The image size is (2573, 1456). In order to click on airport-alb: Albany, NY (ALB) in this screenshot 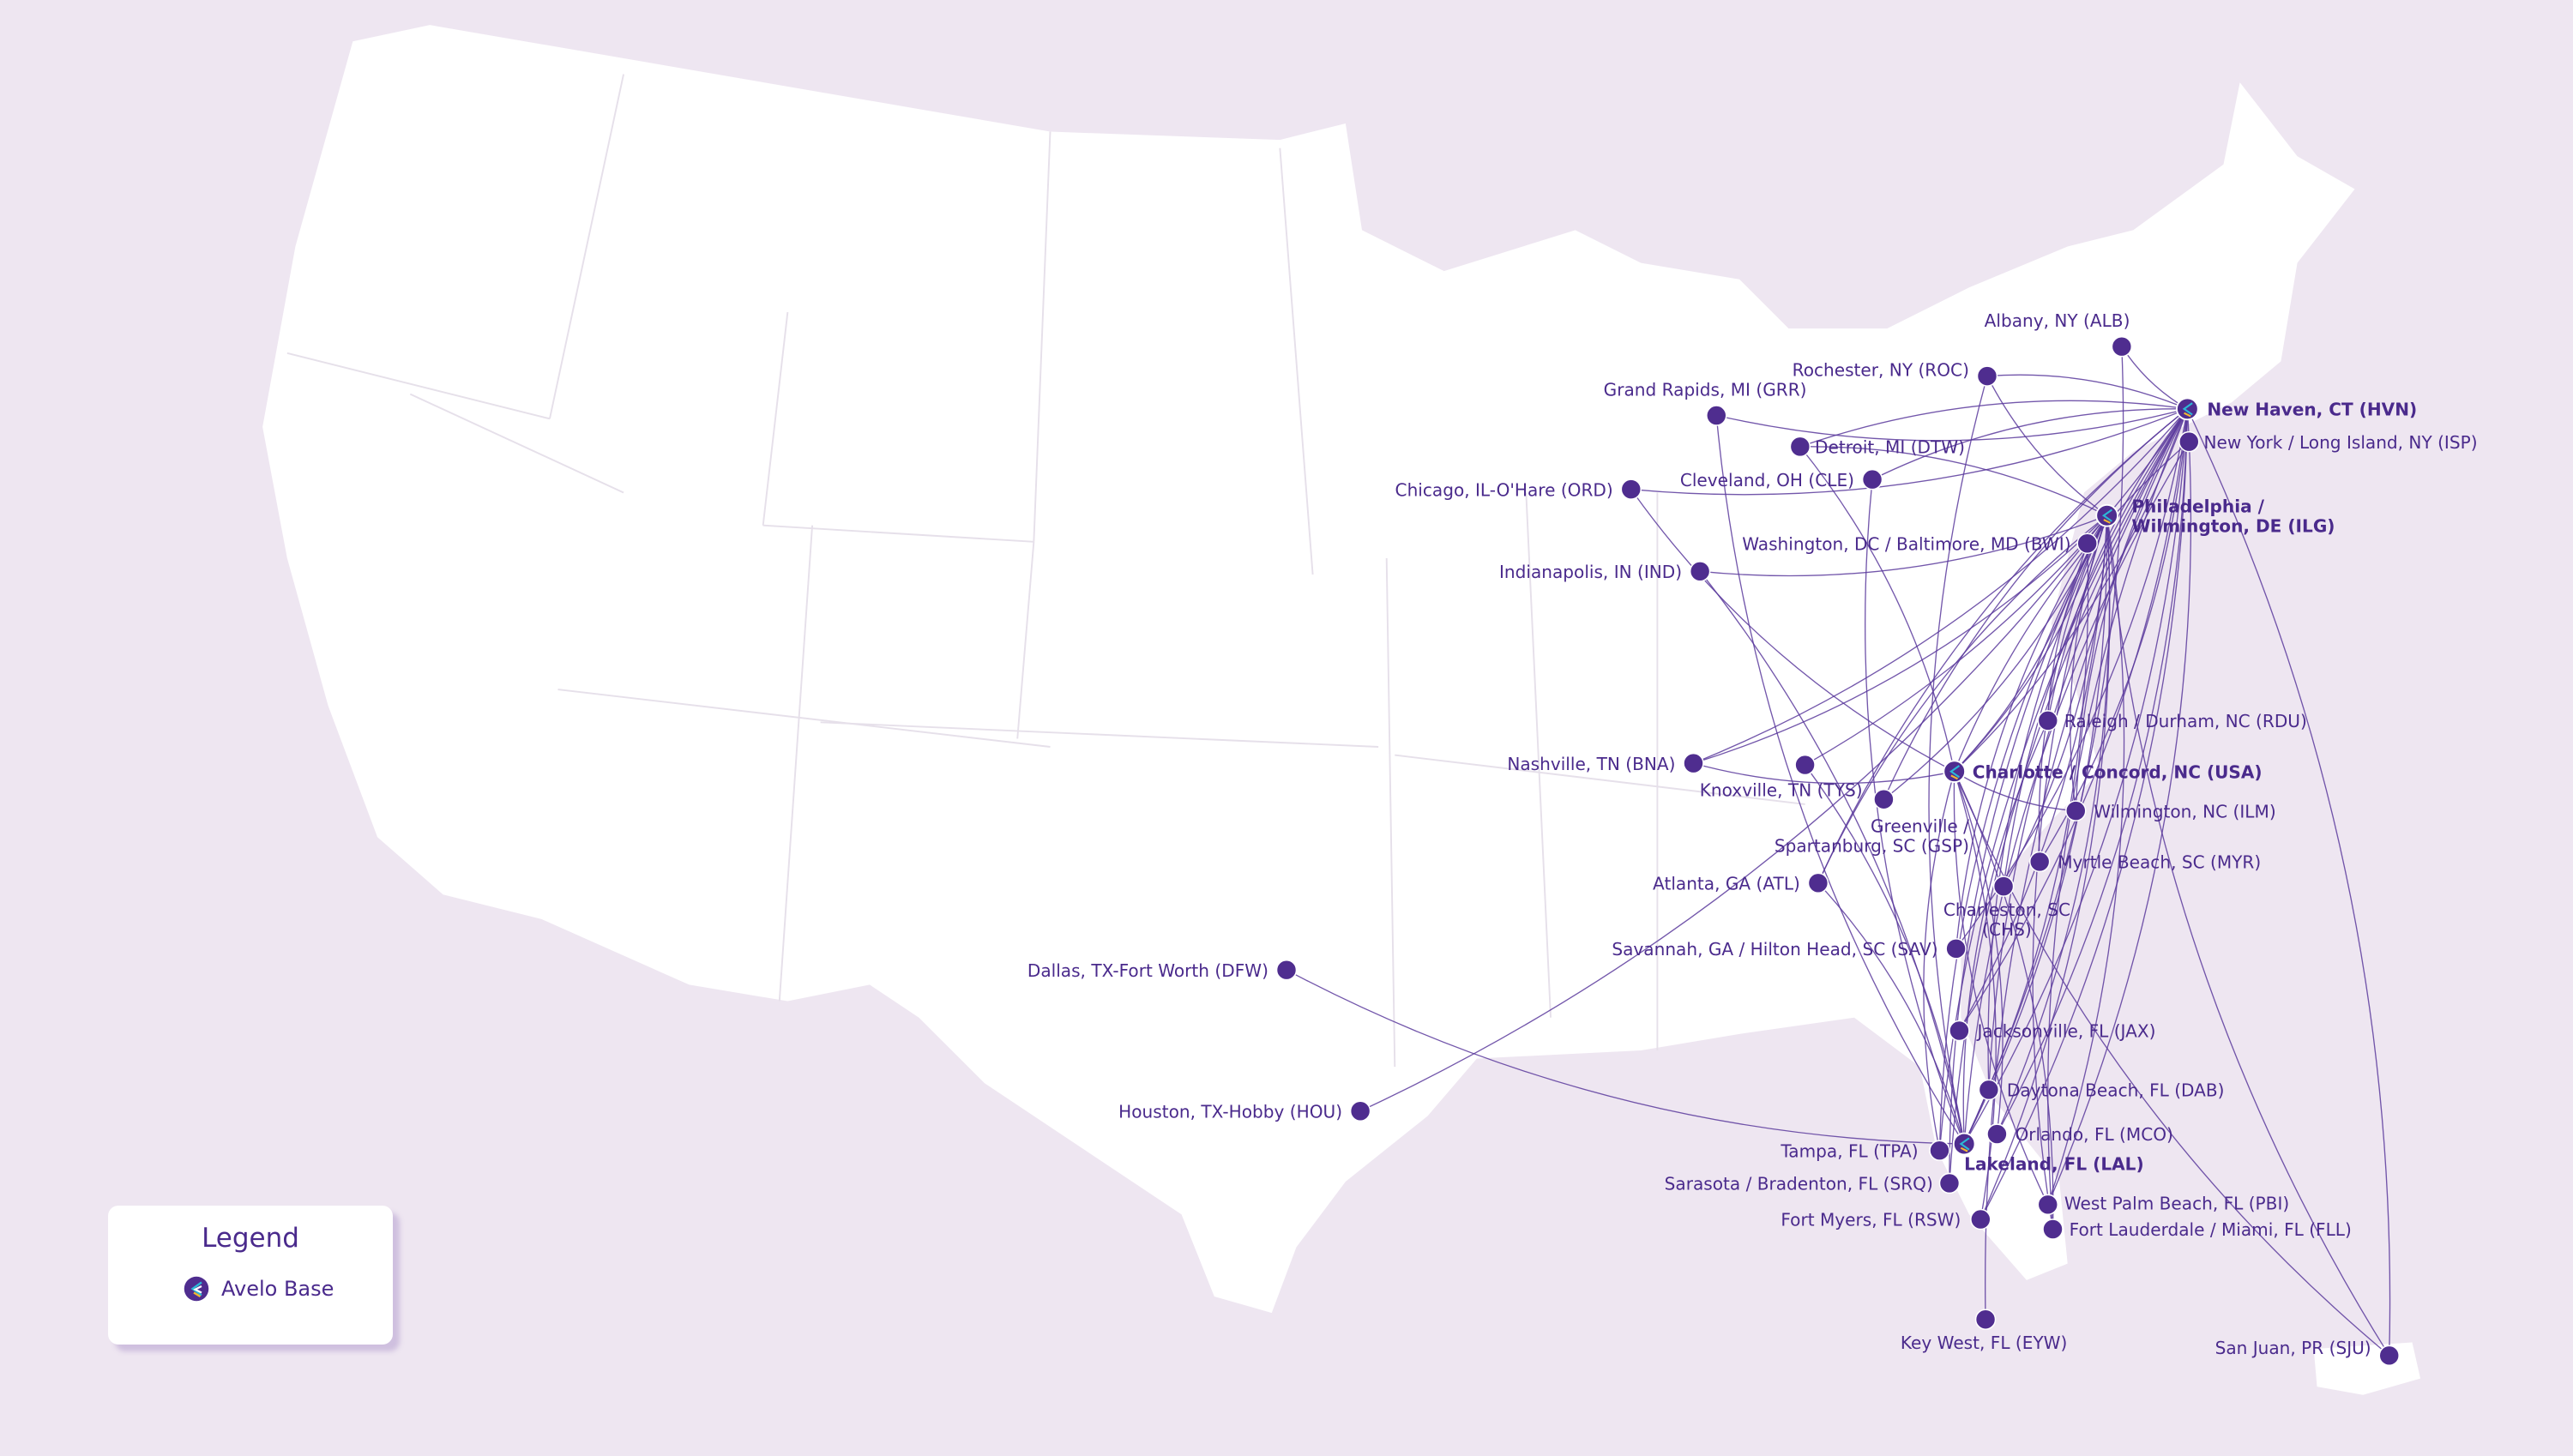, I will do `click(2059, 334)`.